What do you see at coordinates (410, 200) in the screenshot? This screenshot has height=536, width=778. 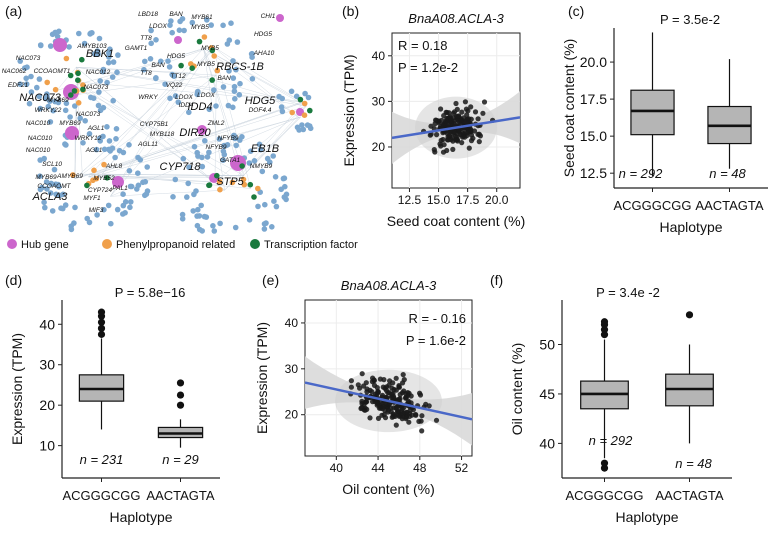 I see `x-tick-label: 12.5` at bounding box center [410, 200].